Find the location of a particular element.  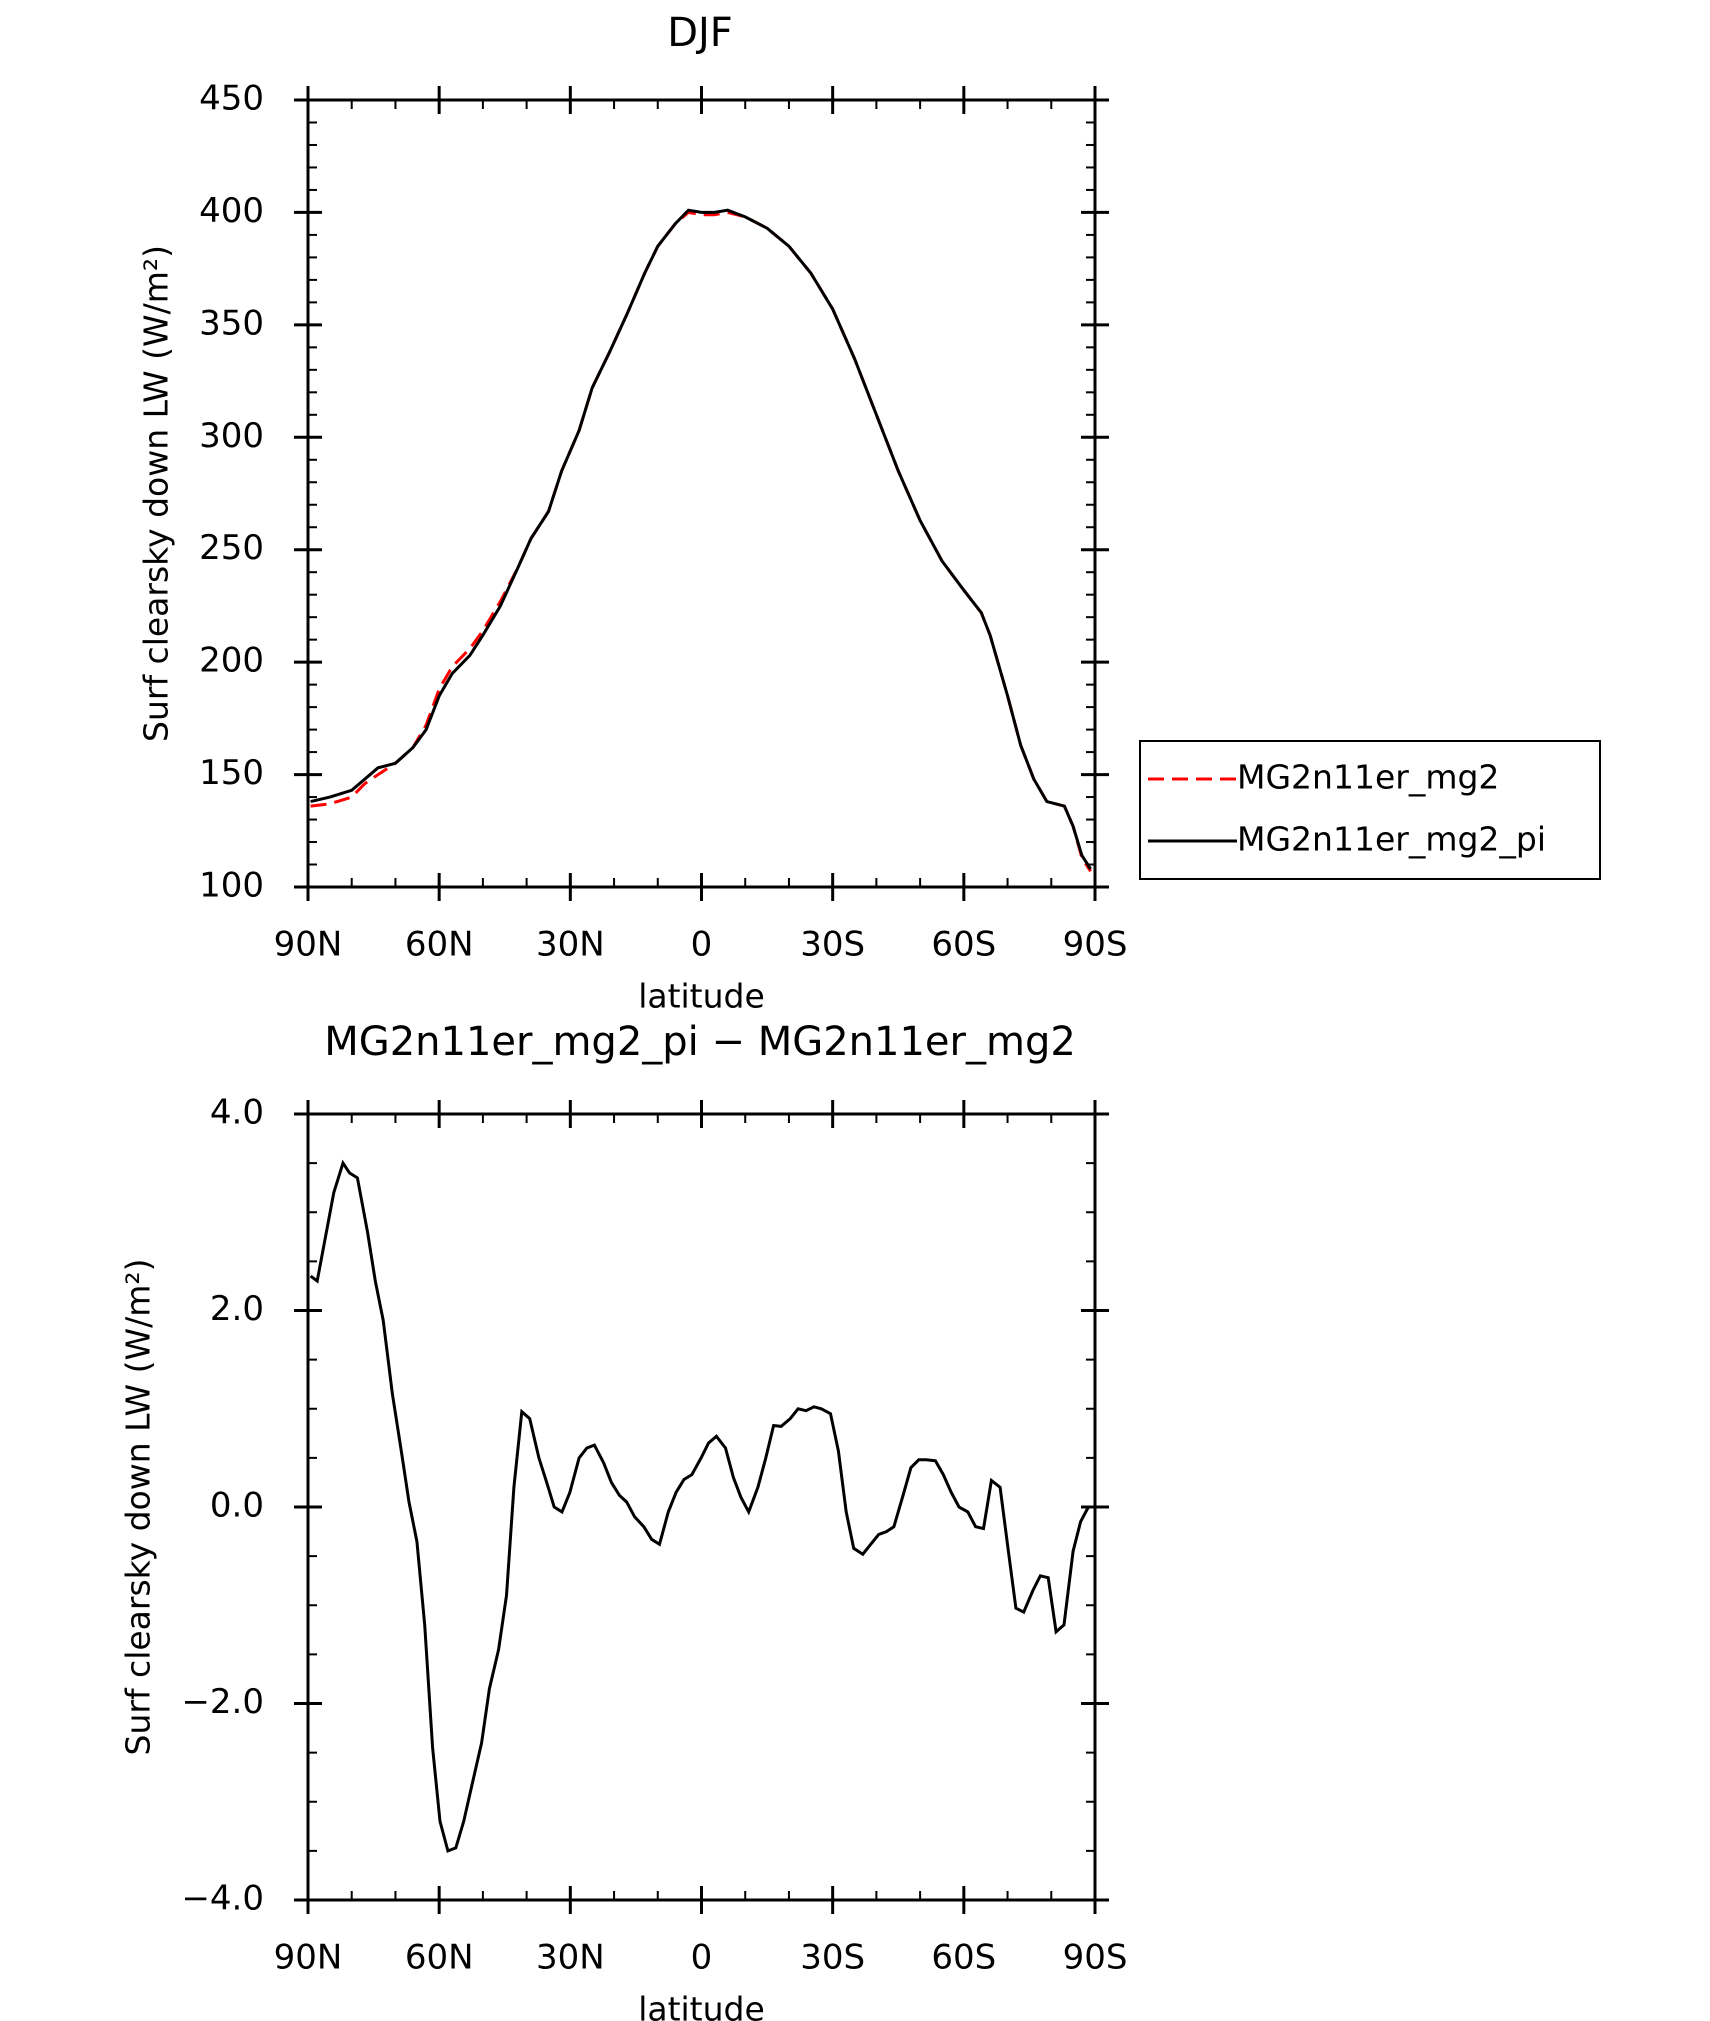

y-tick-label: 350 is located at coordinates (231, 323).